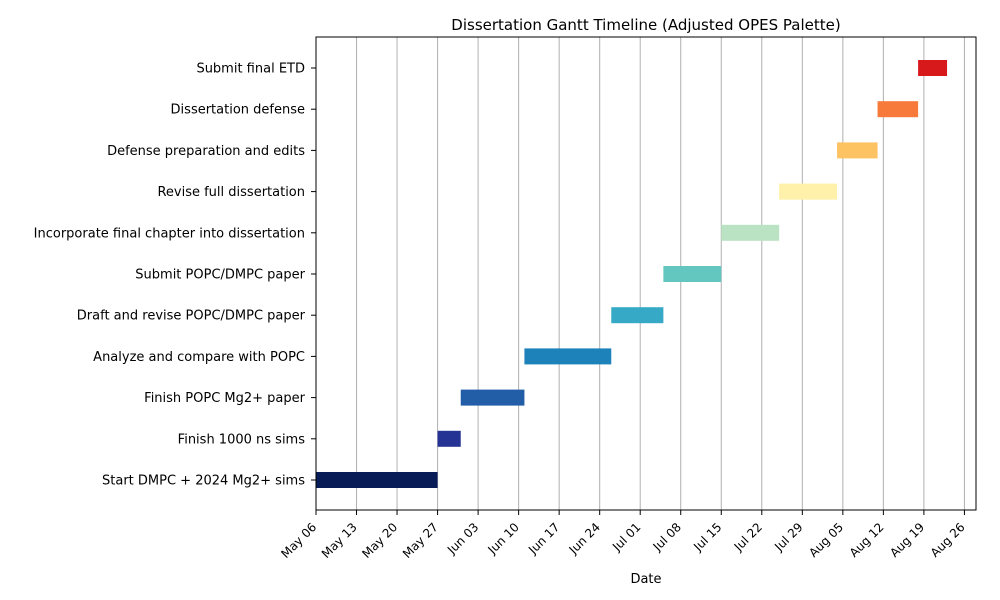 Image resolution: width=1000 pixels, height=600 pixels. Describe the element at coordinates (626, 537) in the screenshot. I see `x-tick-label: Jul 01` at that location.